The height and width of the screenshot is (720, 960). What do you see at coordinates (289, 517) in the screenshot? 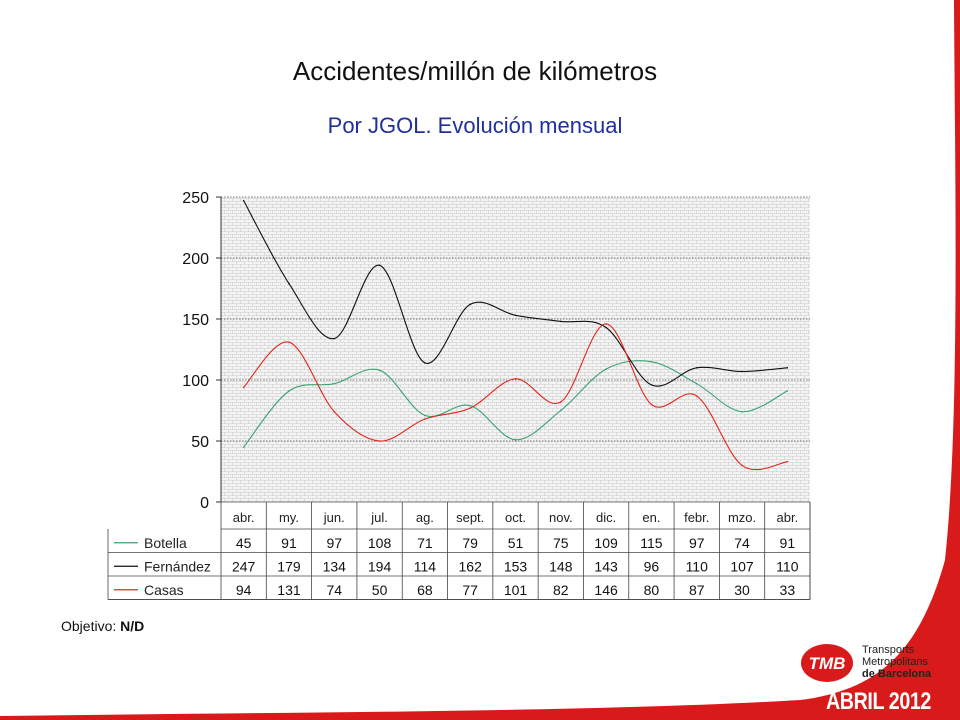
I see `x-tick-label: my.` at bounding box center [289, 517].